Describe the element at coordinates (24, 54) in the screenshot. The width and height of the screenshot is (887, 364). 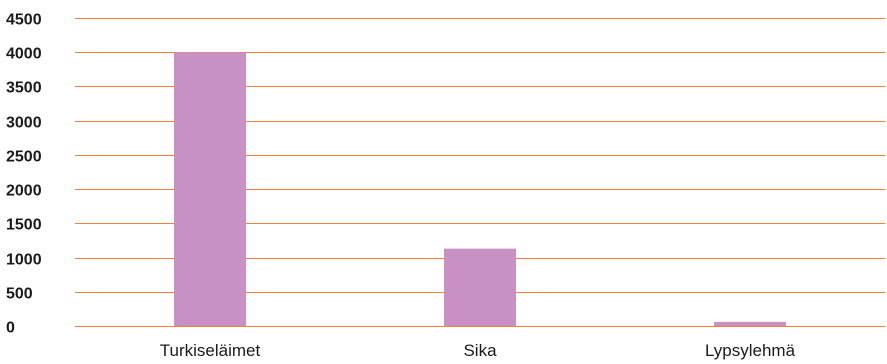
I see `y-tick-label: 4000` at that location.